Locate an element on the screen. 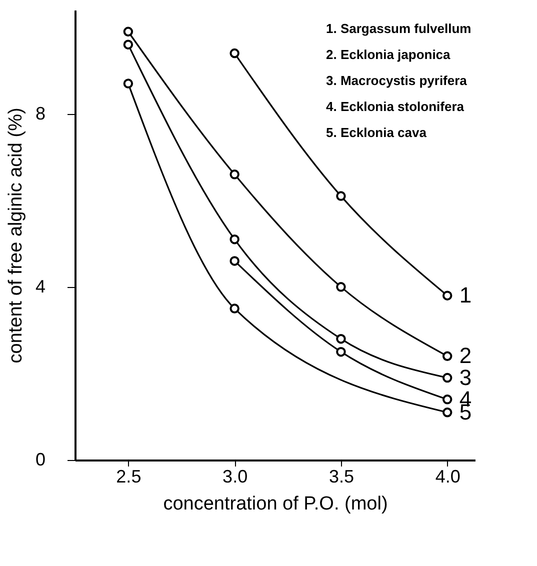 This screenshot has height=566, width=537. x-tick-label: 3.0 is located at coordinates (235, 476).